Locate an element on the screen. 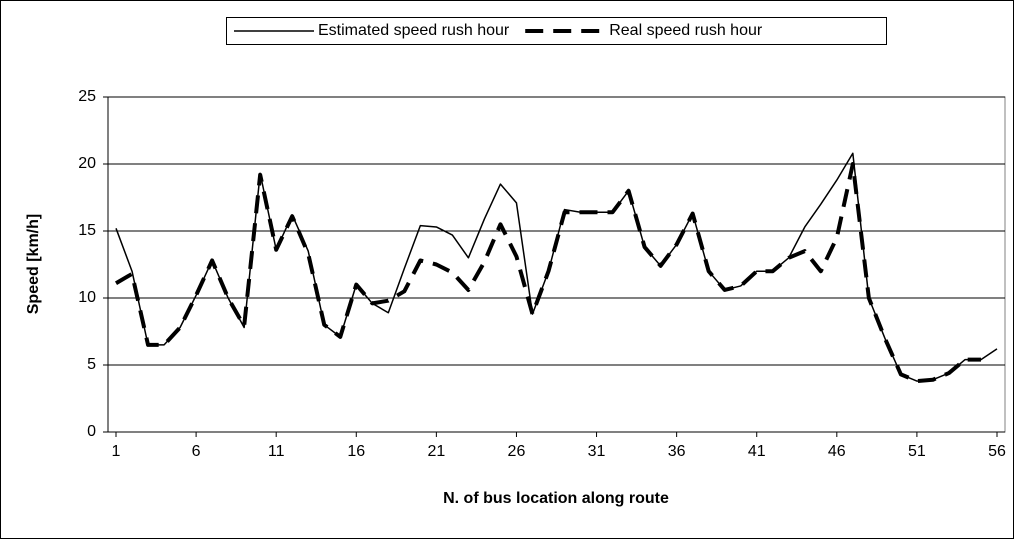 This screenshot has width=1015, height=540. y-tick-label: 10 is located at coordinates (87, 297).